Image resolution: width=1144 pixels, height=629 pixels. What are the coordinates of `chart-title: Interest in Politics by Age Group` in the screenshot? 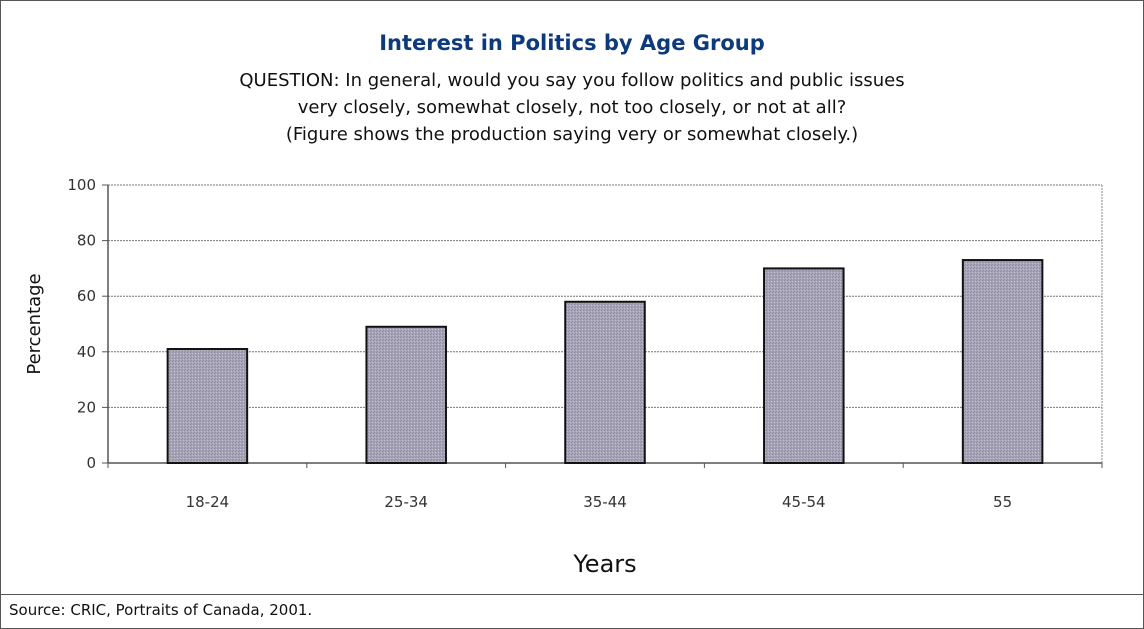 It's located at (572, 43).